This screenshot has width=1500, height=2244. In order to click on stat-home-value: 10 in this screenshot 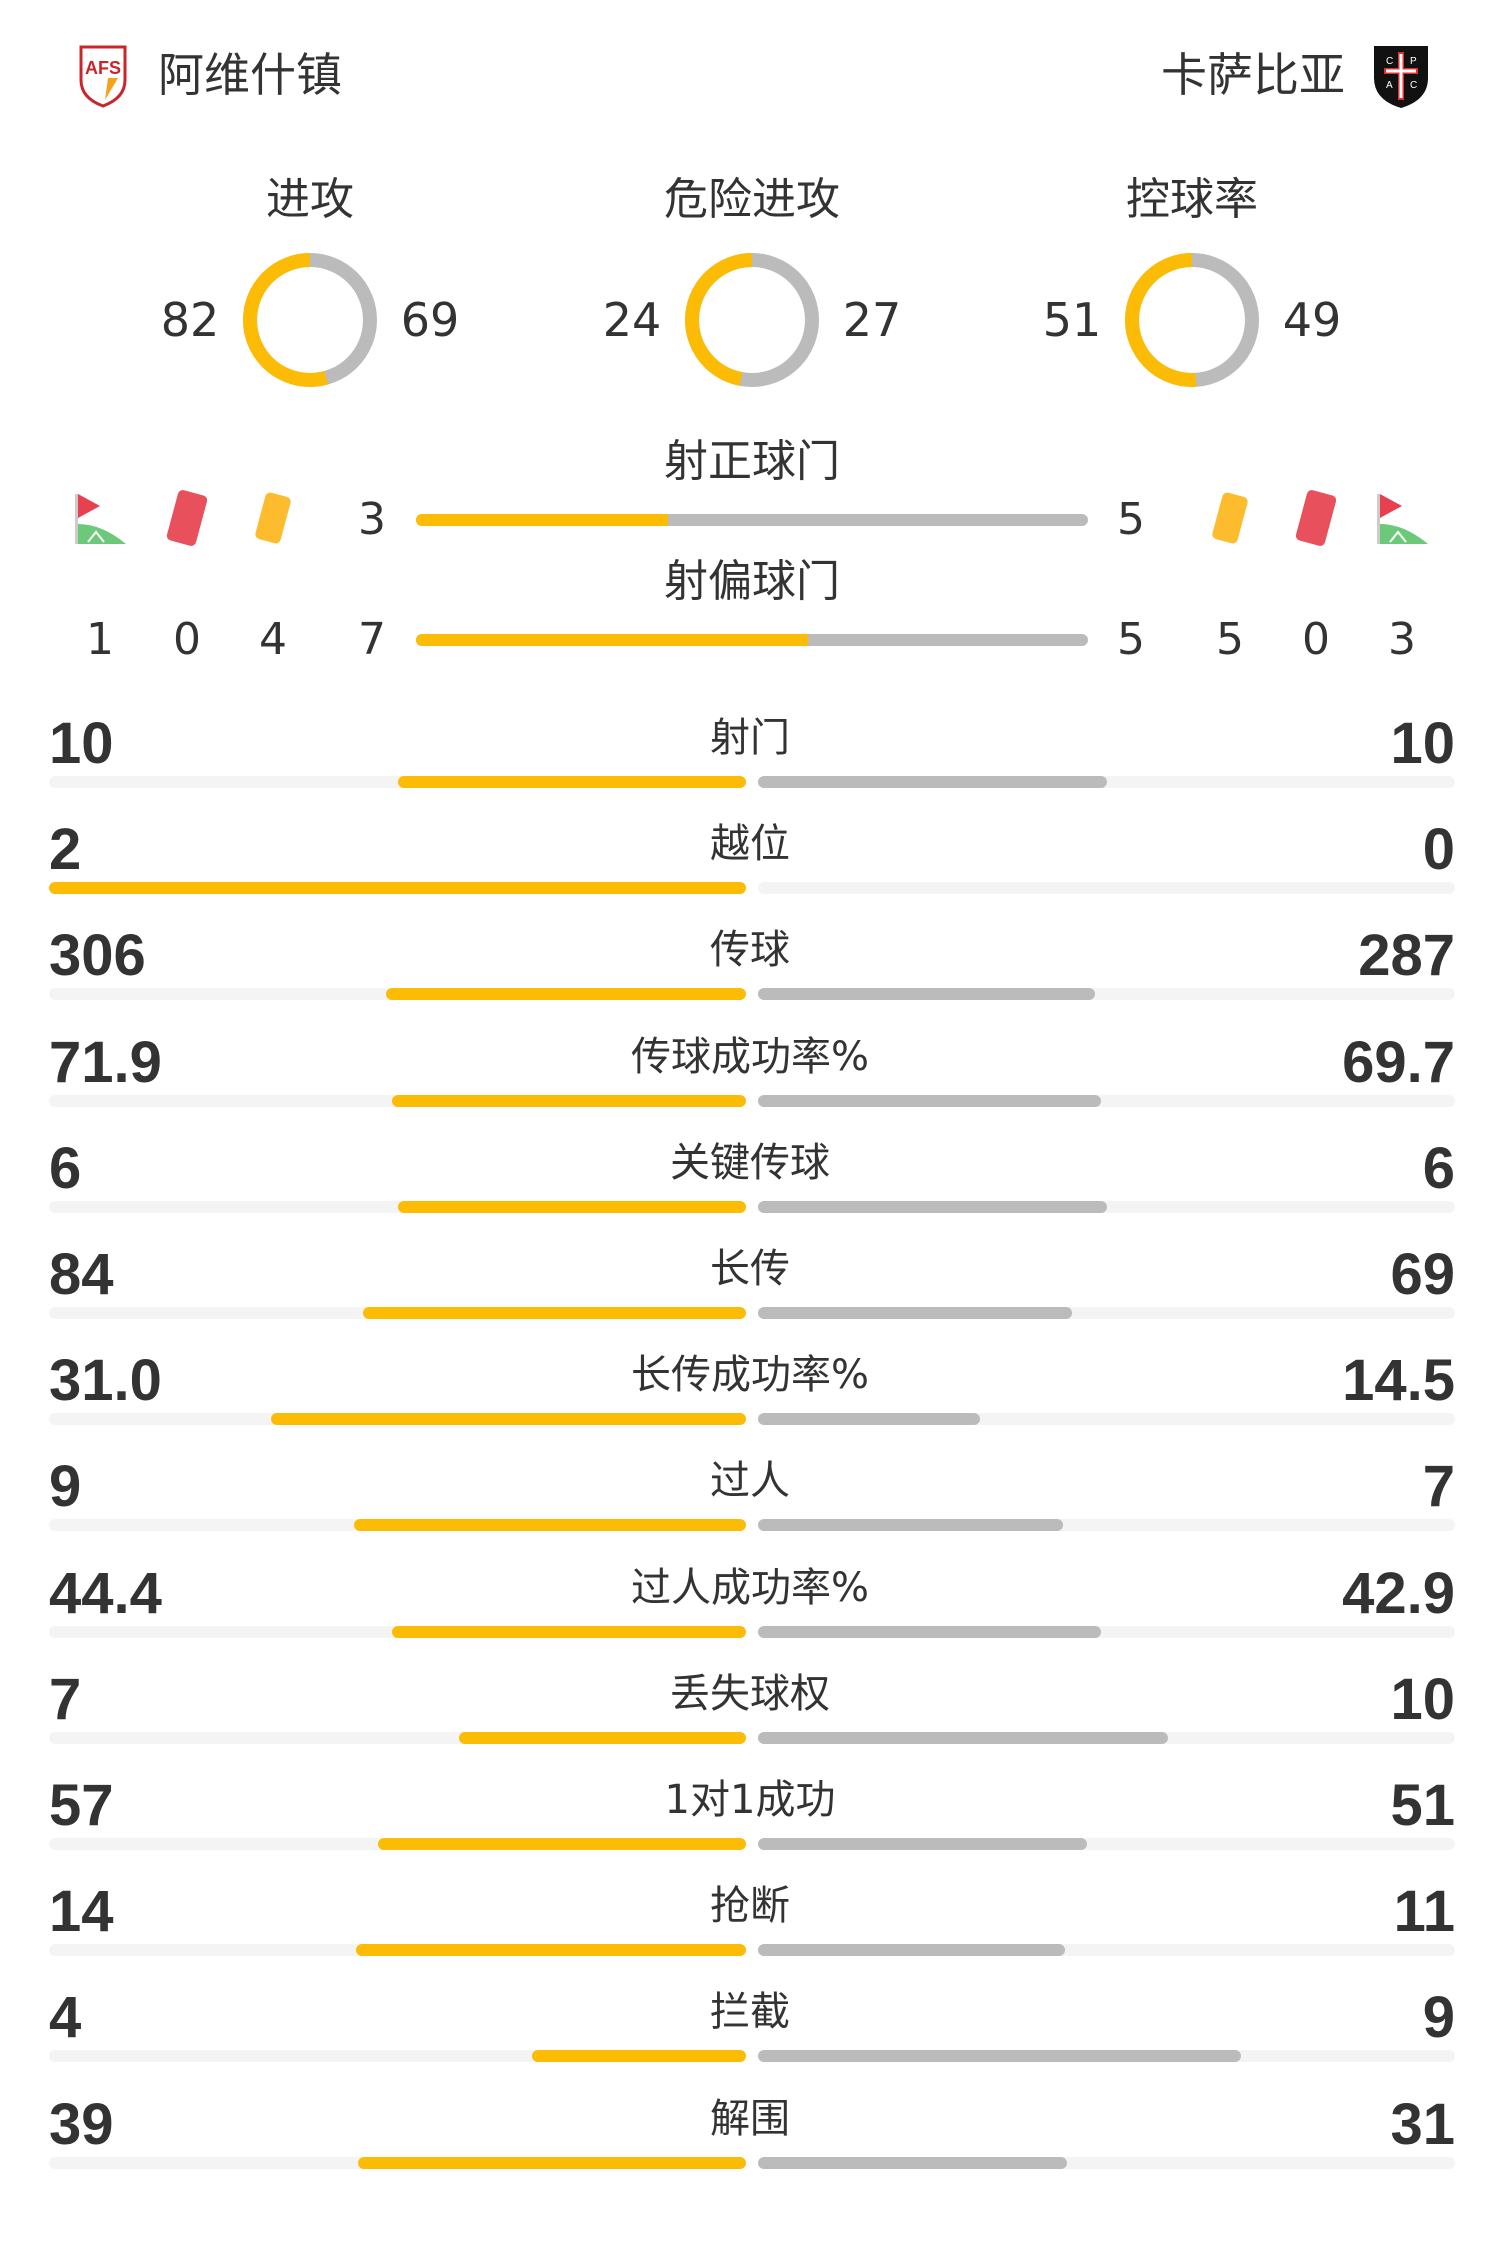, I will do `click(81, 743)`.